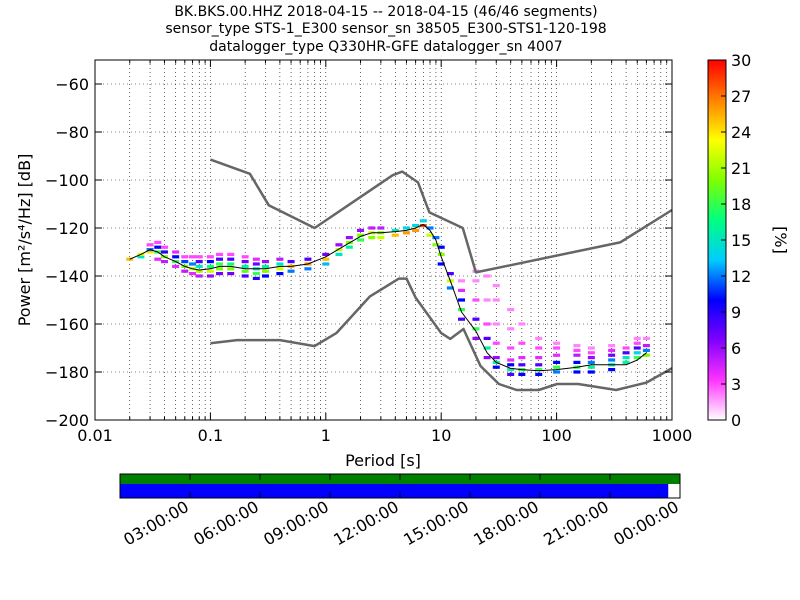 The image size is (800, 600). What do you see at coordinates (296, 523) in the screenshot?
I see `timeline-tick-label: 09:00:00` at bounding box center [296, 523].